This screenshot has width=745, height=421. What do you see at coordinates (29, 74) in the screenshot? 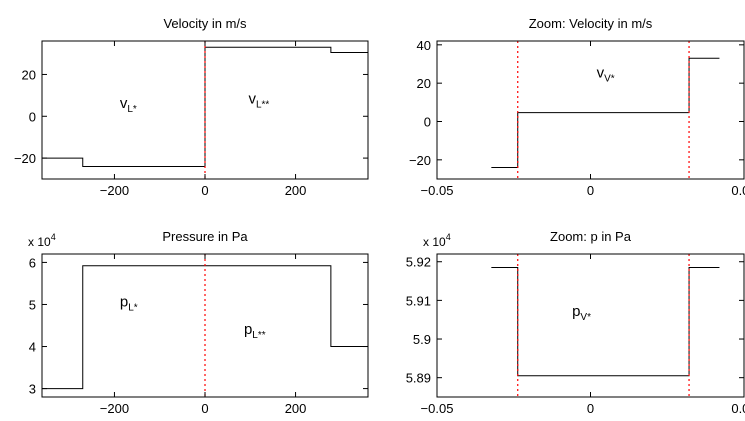
I see `velocity-ytick-label: 20` at bounding box center [29, 74].